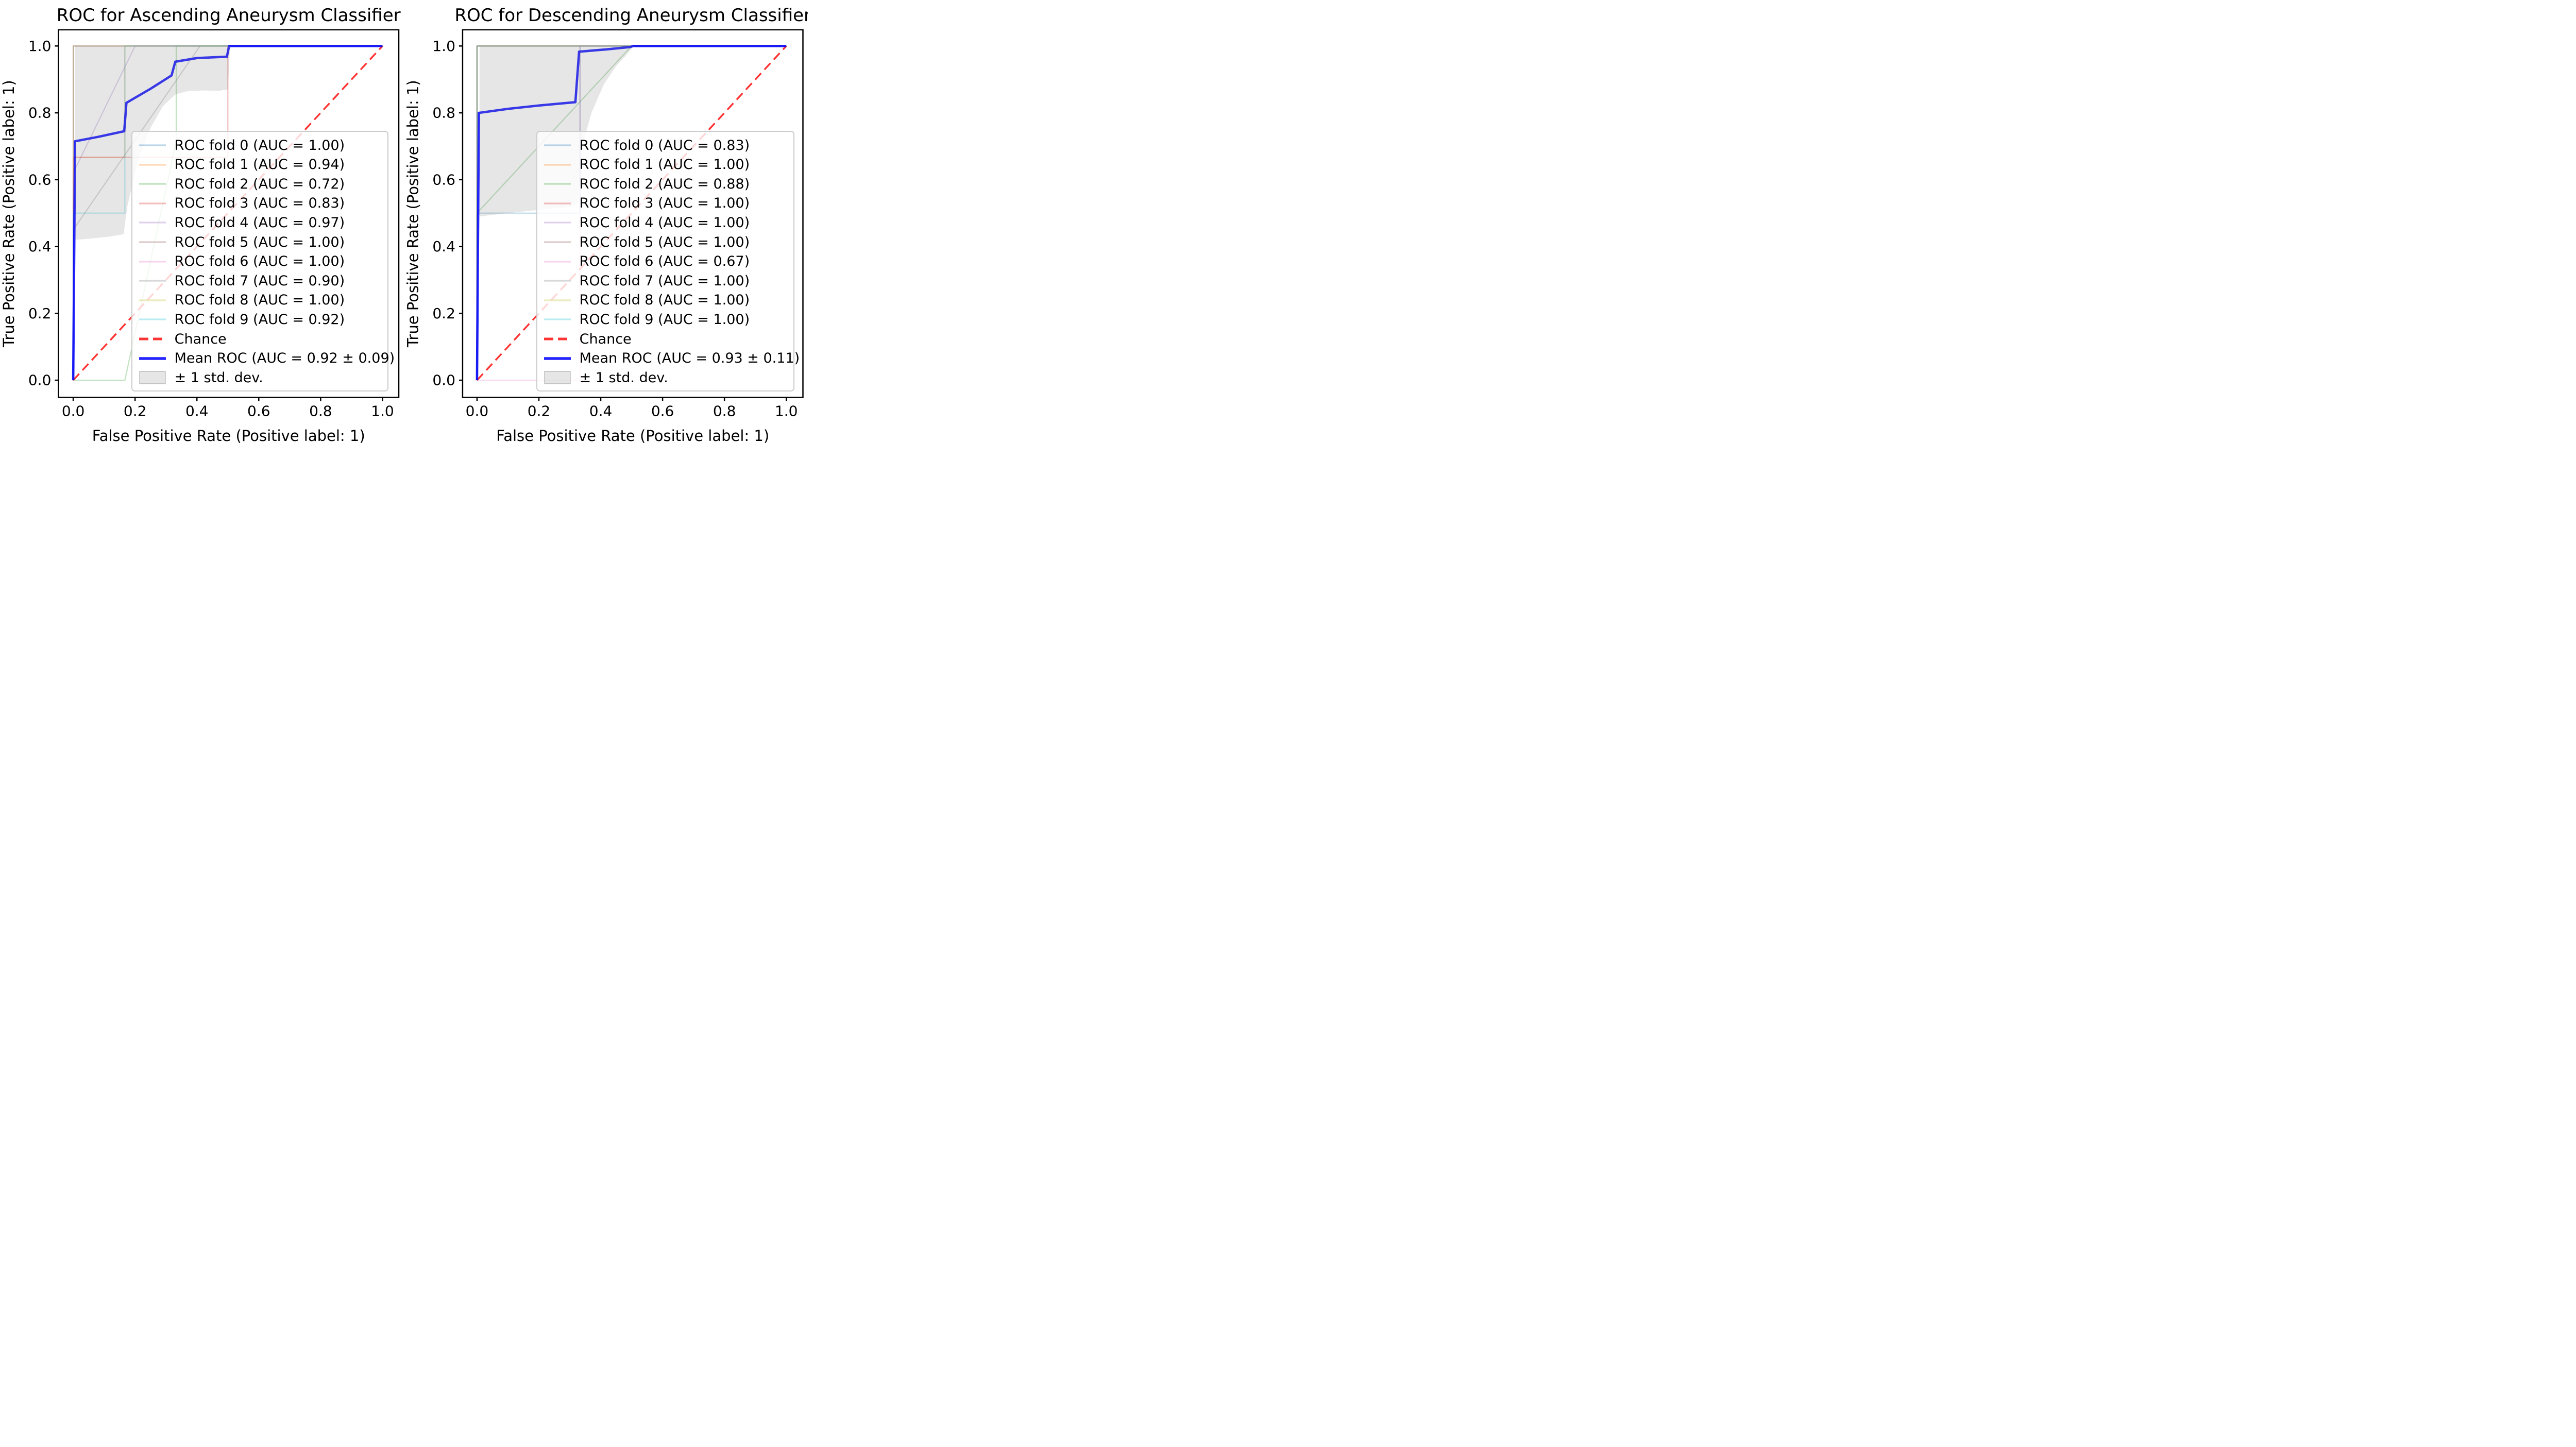  Describe the element at coordinates (724, 411) in the screenshot. I see `x-tick-label-descending: 0.8` at that location.